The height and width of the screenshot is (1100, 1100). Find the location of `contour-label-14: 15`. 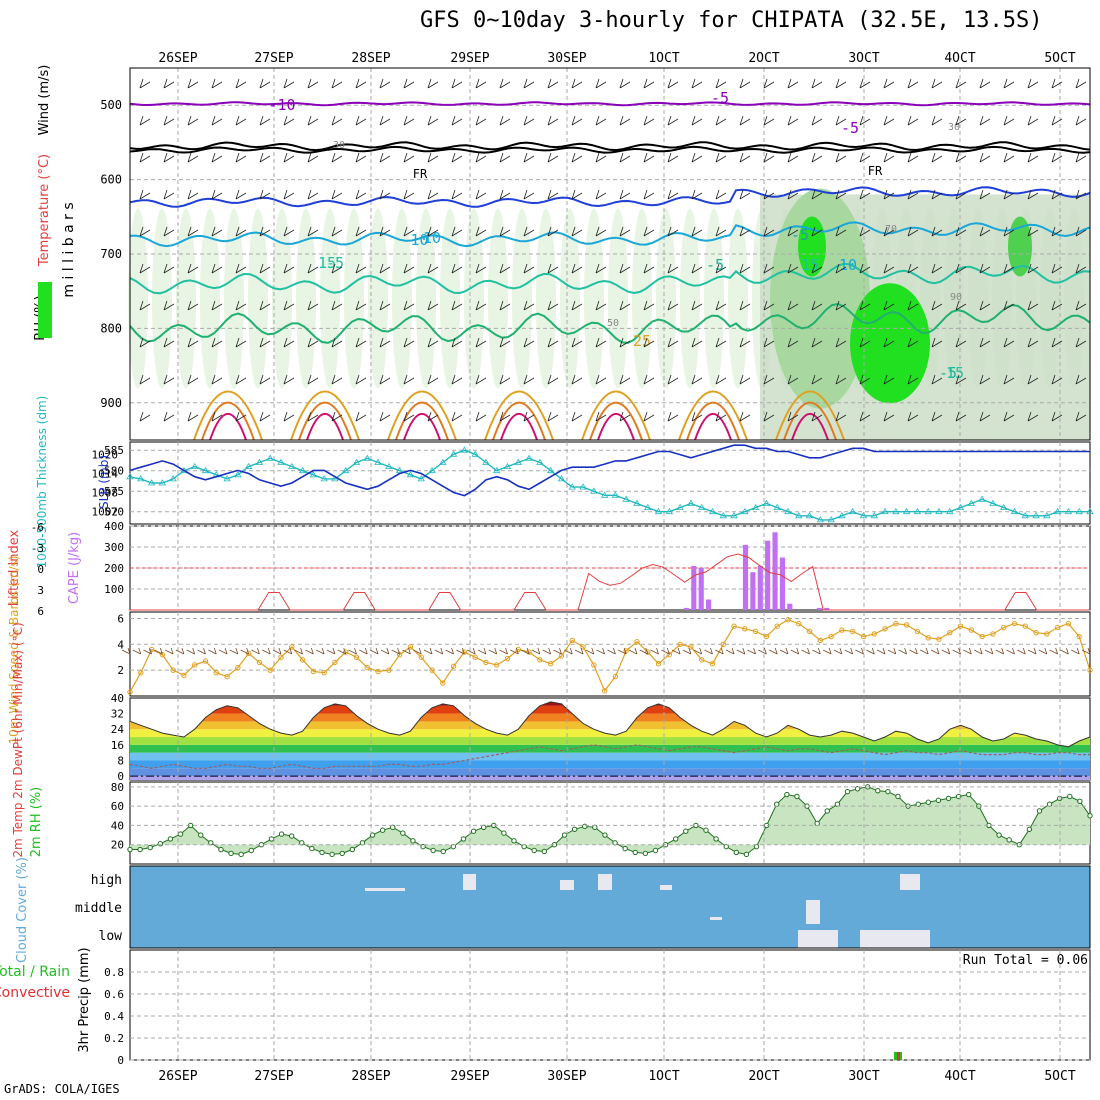

contour-label-14: 15 is located at coordinates (955, 373).